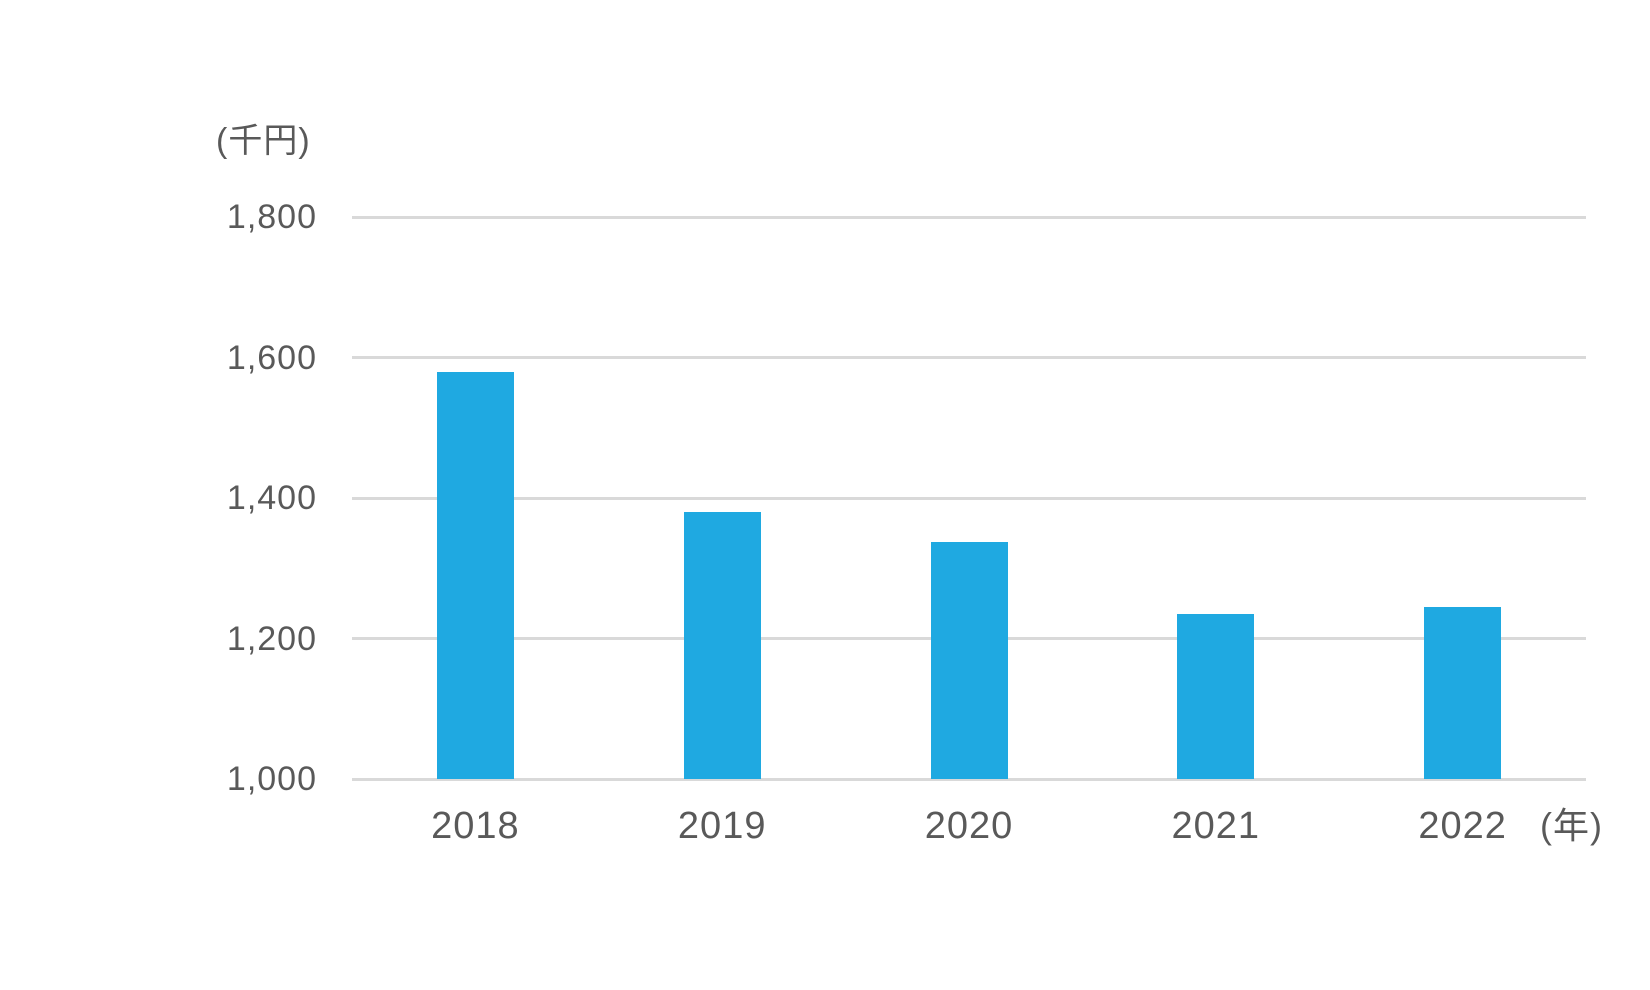 Image resolution: width=1650 pixels, height=990 pixels. I want to click on x-axis-tick-label: 2021, so click(1216, 826).